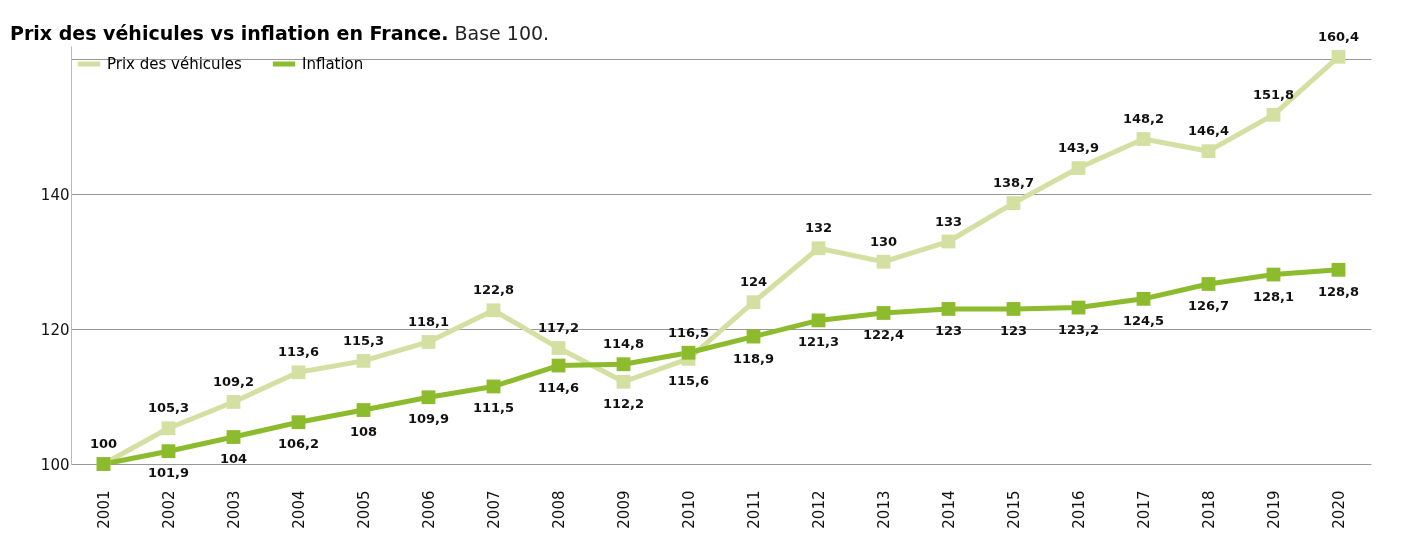  What do you see at coordinates (233, 381) in the screenshot?
I see `data-label: 109,2` at bounding box center [233, 381].